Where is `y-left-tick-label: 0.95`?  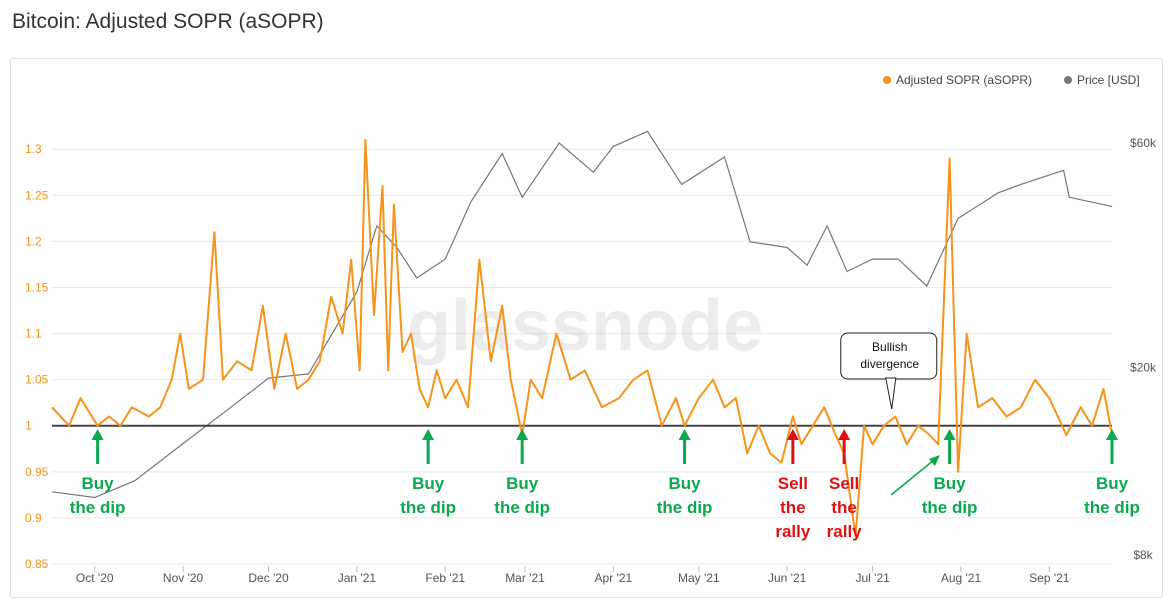 y-left-tick-label: 0.95 is located at coordinates (37, 472).